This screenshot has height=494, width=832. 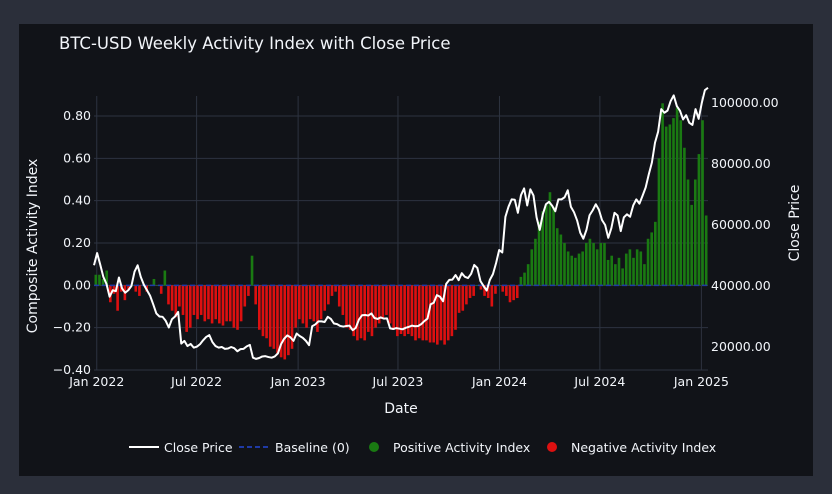 I want to click on x-tick-label: Jan 2022, so click(x=96, y=381).